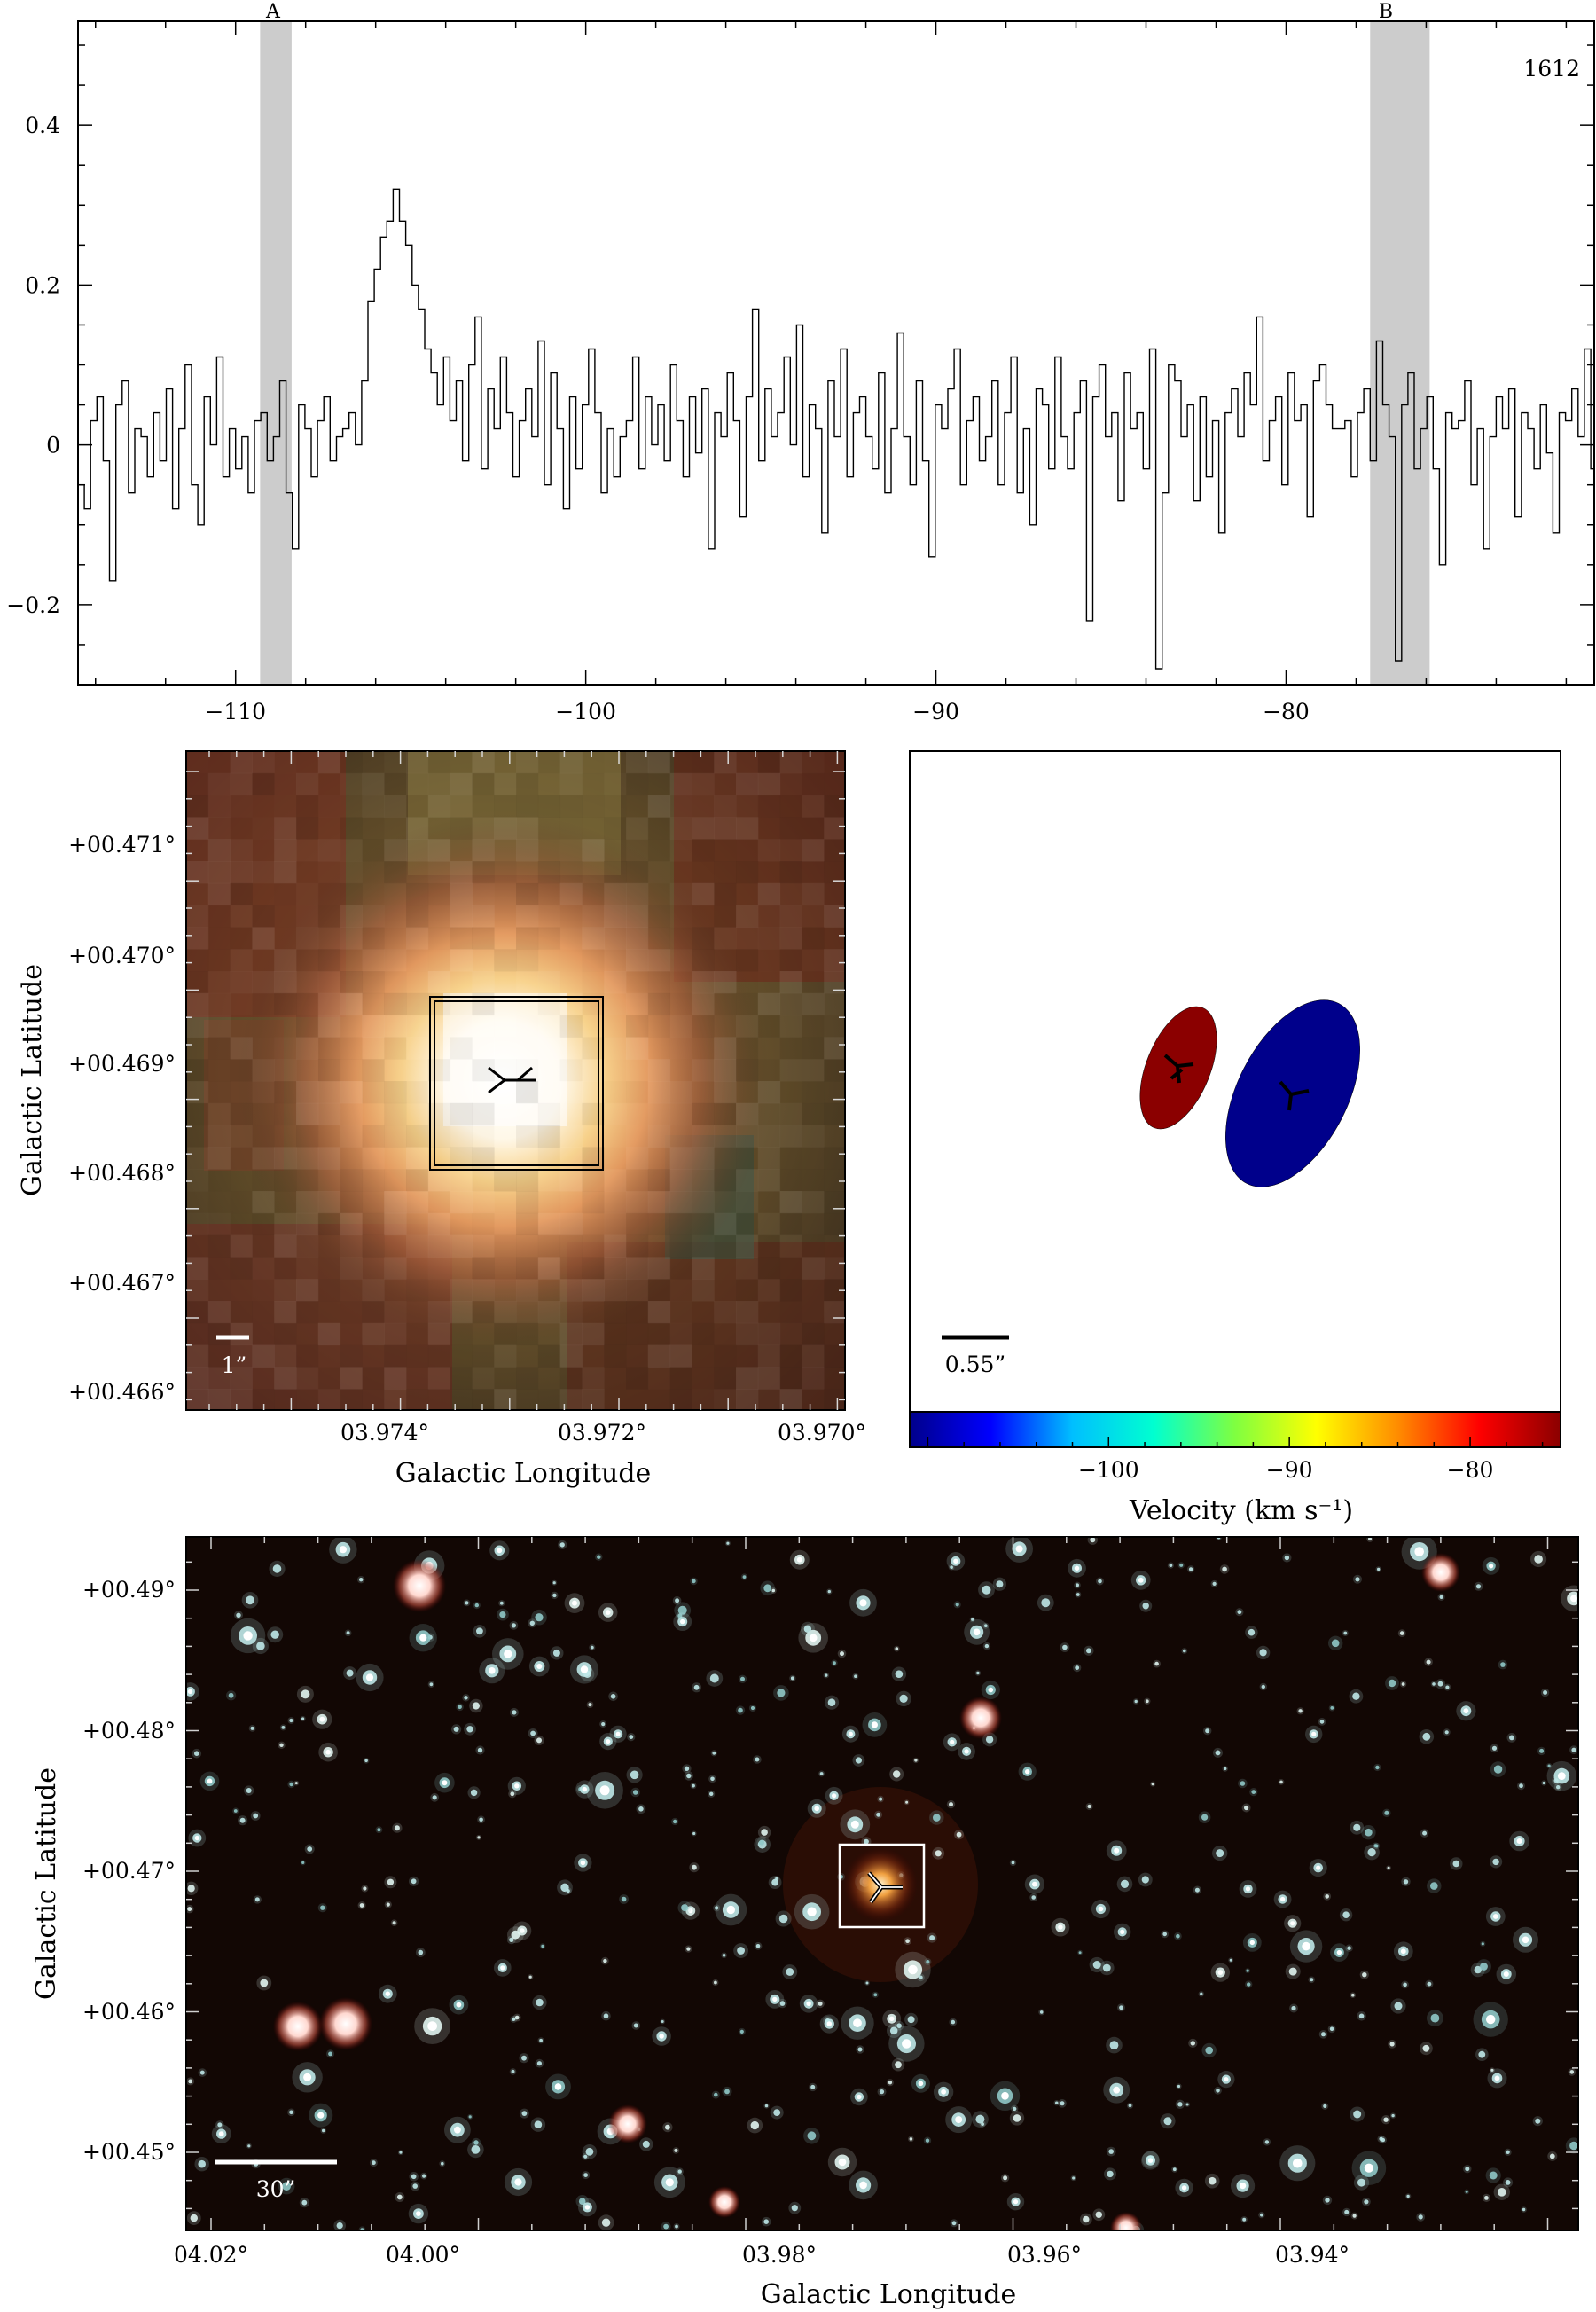  What do you see at coordinates (235, 712) in the screenshot?
I see `spectrum-xtick-label: −110` at bounding box center [235, 712].